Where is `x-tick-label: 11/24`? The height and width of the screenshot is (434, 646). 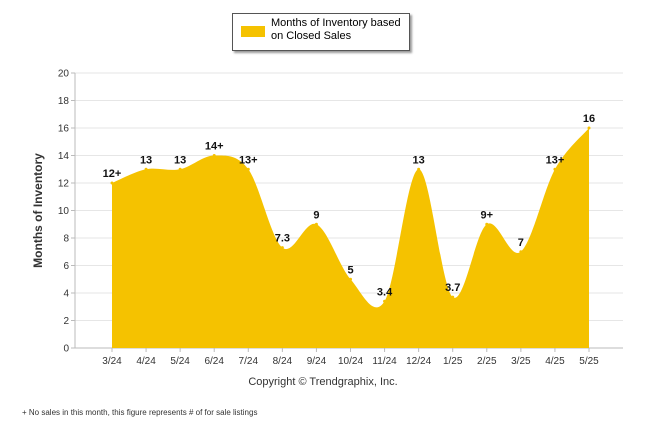 x-tick-label: 11/24 is located at coordinates (384, 361).